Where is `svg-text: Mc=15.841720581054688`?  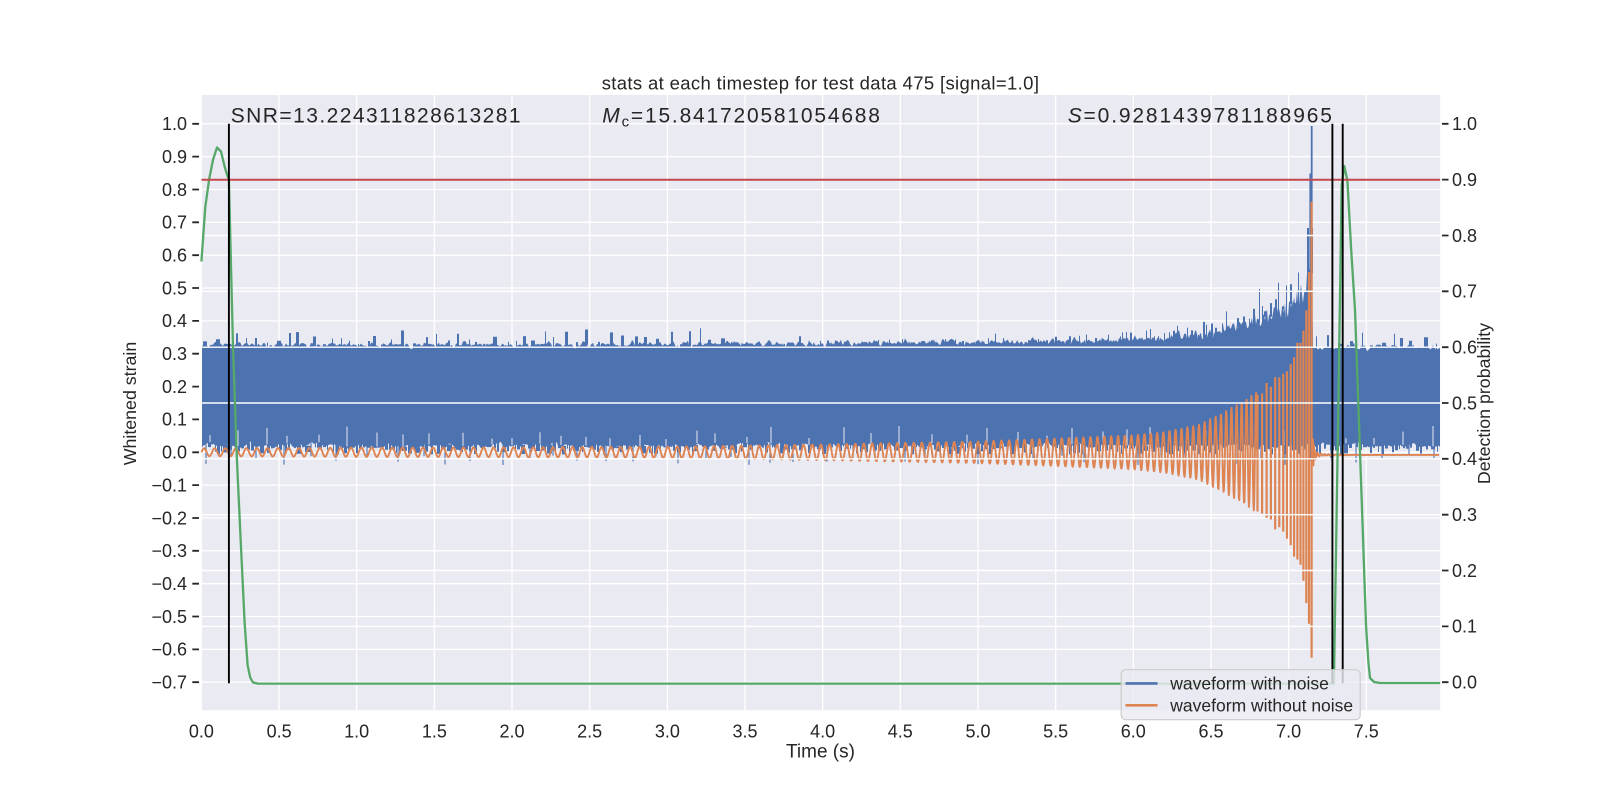 svg-text: Mc=15.841720581054688 is located at coordinates (741, 117).